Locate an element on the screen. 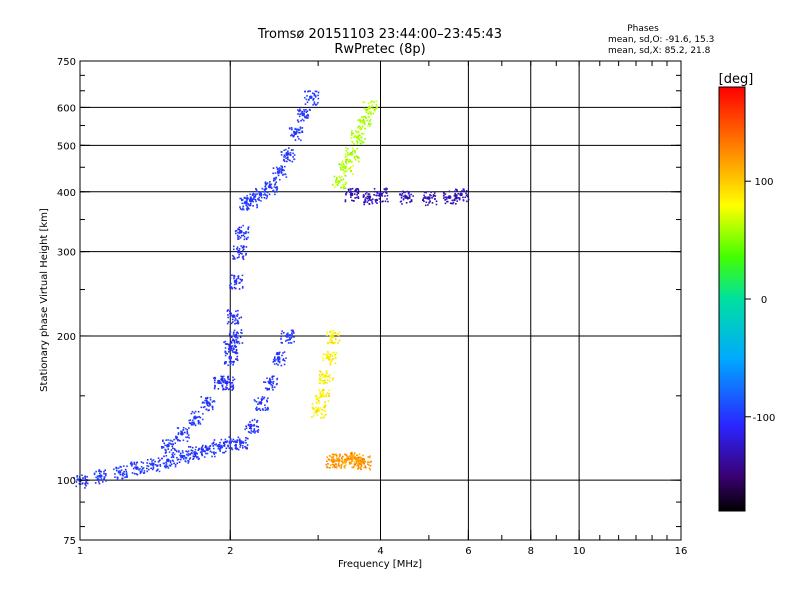 This screenshot has height=600, width=800. trace-f-spread-o is located at coordinates (407, 197).